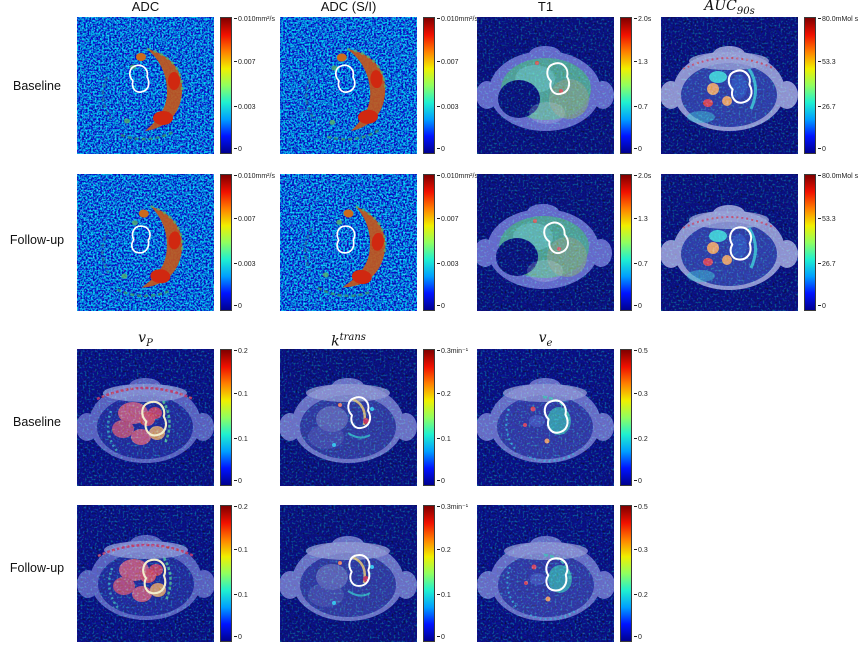  What do you see at coordinates (37, 86) in the screenshot?
I see `row-label-baseline-top: Baseline` at bounding box center [37, 86].